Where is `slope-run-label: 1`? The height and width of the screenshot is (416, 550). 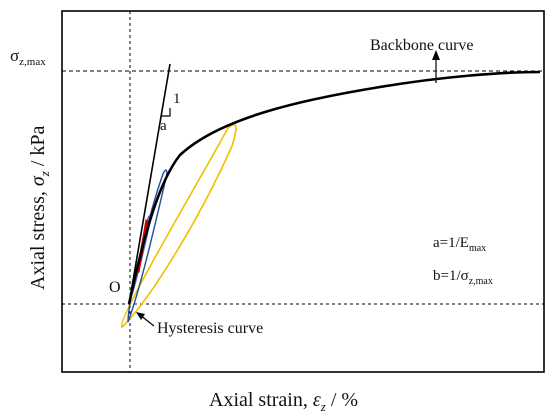 slope-run-label: 1 is located at coordinates (177, 99).